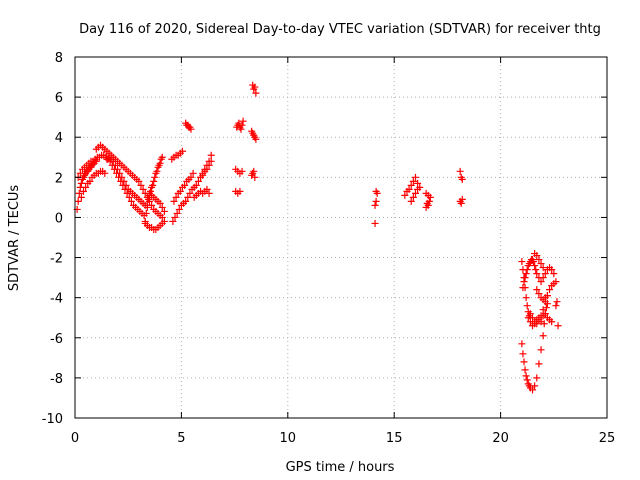  I want to click on y-tick-label: -2, so click(56, 259).